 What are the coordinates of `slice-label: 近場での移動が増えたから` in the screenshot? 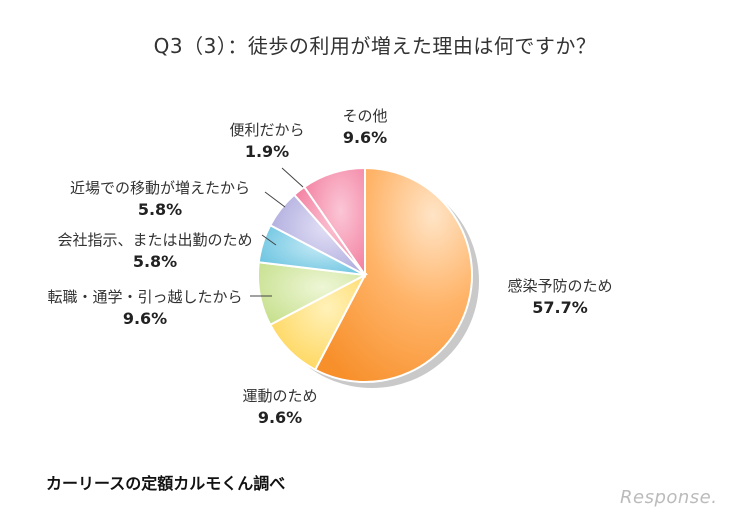 It's located at (159, 188).